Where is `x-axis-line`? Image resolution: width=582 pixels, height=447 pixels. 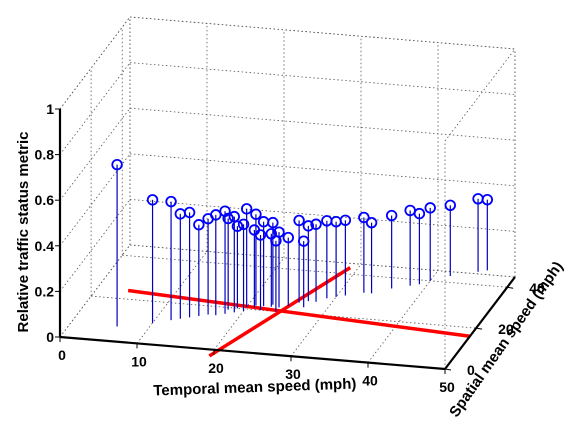
x-axis-line is located at coordinates (252, 353).